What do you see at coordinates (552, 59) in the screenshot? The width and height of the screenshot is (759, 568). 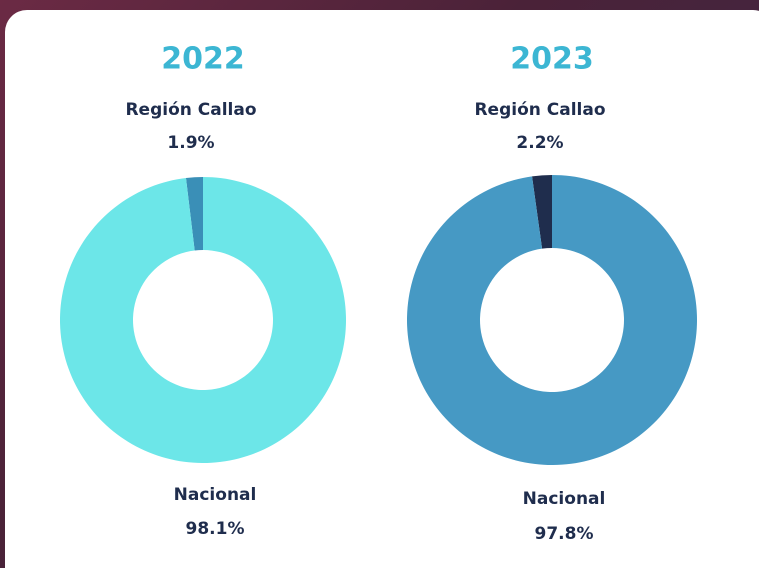 I see `chart-title: 2023` at bounding box center [552, 59].